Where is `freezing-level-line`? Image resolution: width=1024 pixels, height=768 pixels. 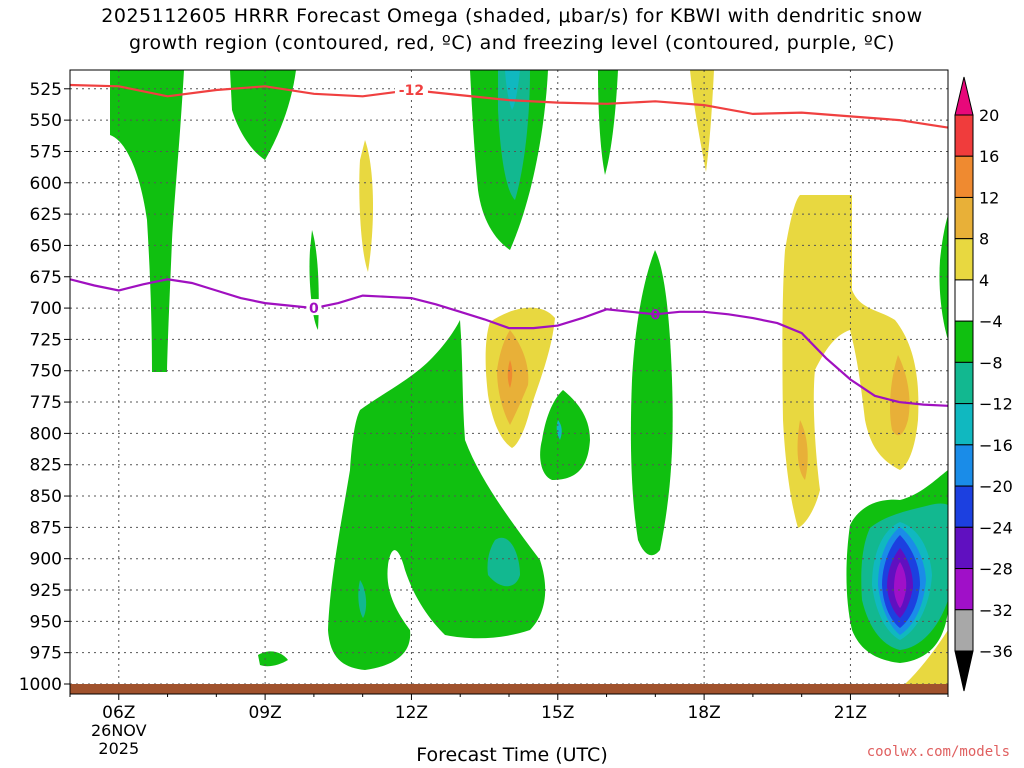 freezing-level-line is located at coordinates (509, 342).